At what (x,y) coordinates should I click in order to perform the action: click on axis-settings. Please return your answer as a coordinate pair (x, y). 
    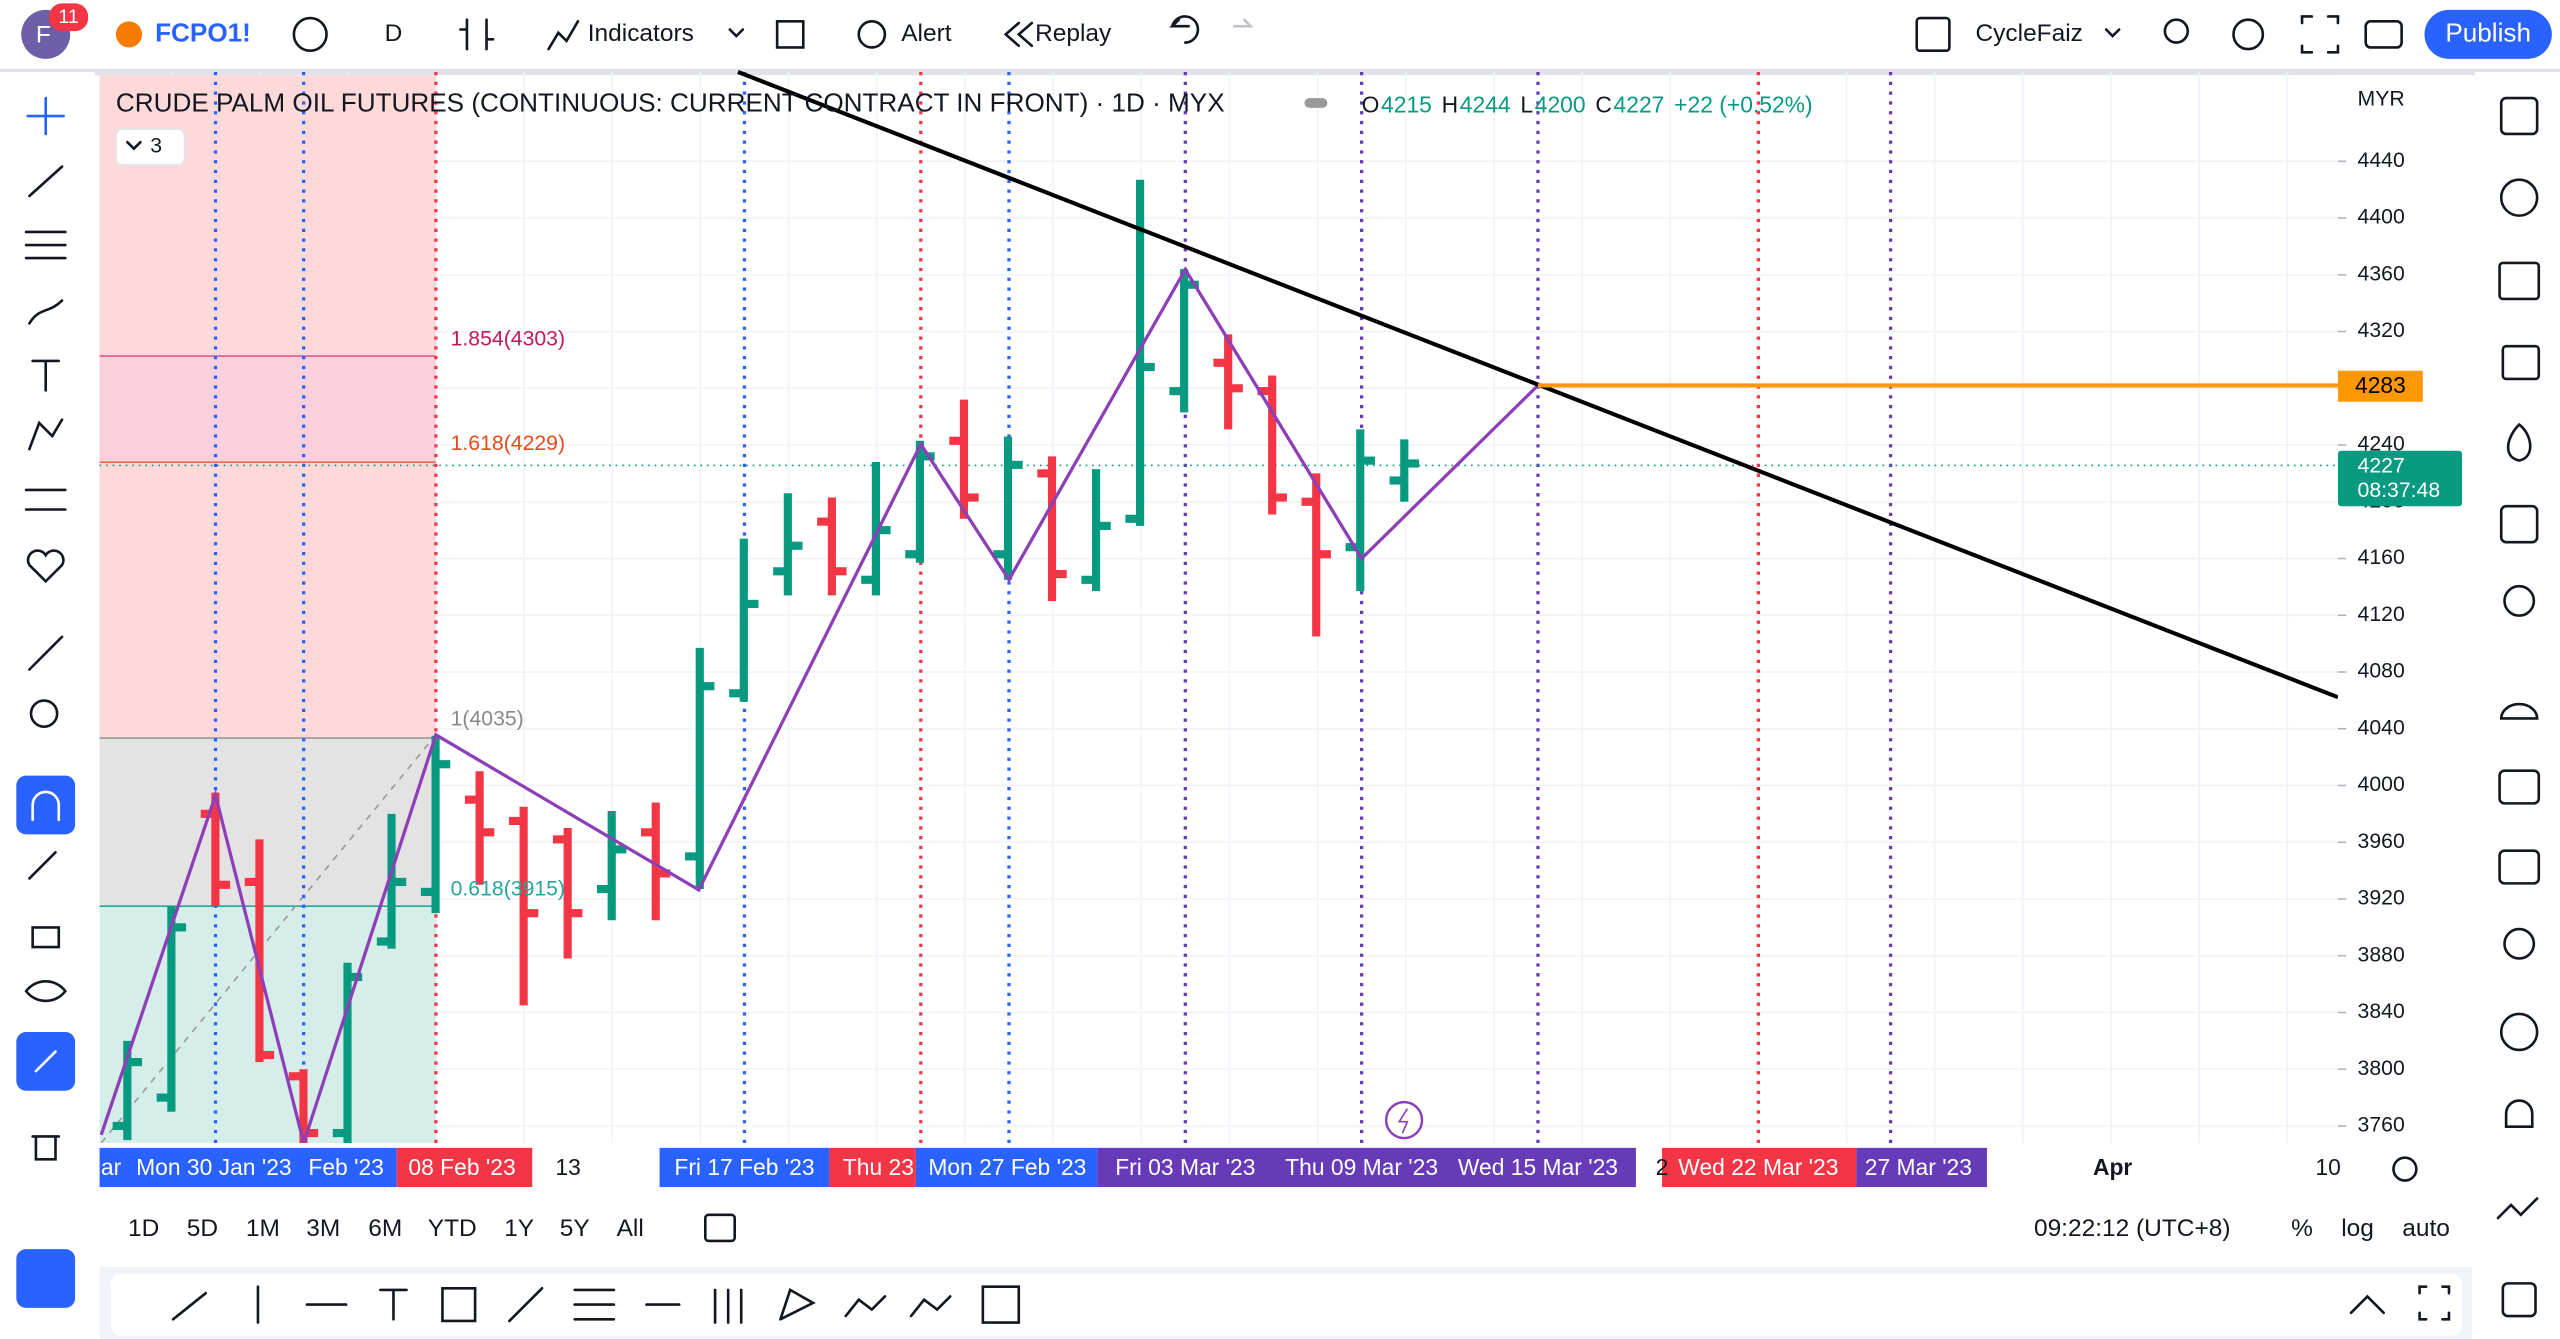
    Looking at the image, I should click on (2405, 1169).